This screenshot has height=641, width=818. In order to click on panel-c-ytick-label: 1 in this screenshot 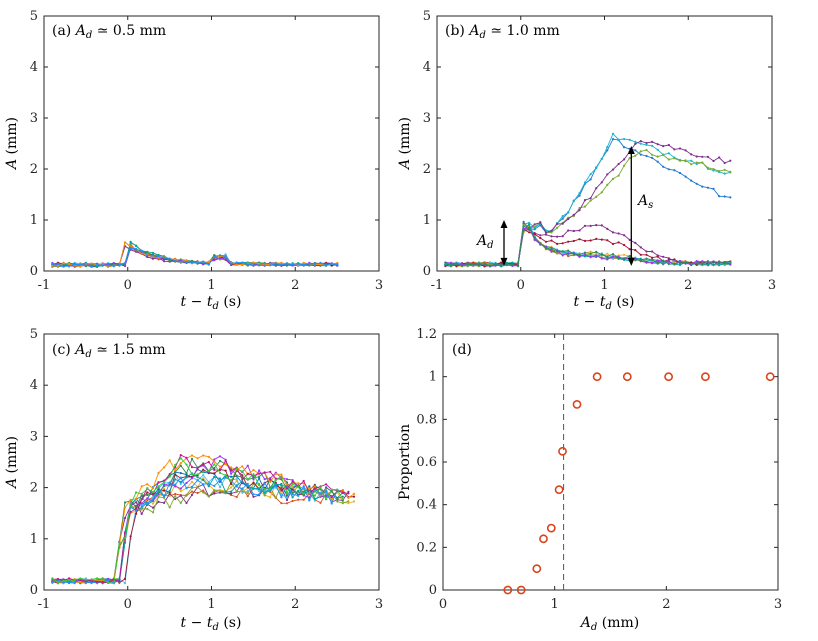, I will do `click(34, 539)`.